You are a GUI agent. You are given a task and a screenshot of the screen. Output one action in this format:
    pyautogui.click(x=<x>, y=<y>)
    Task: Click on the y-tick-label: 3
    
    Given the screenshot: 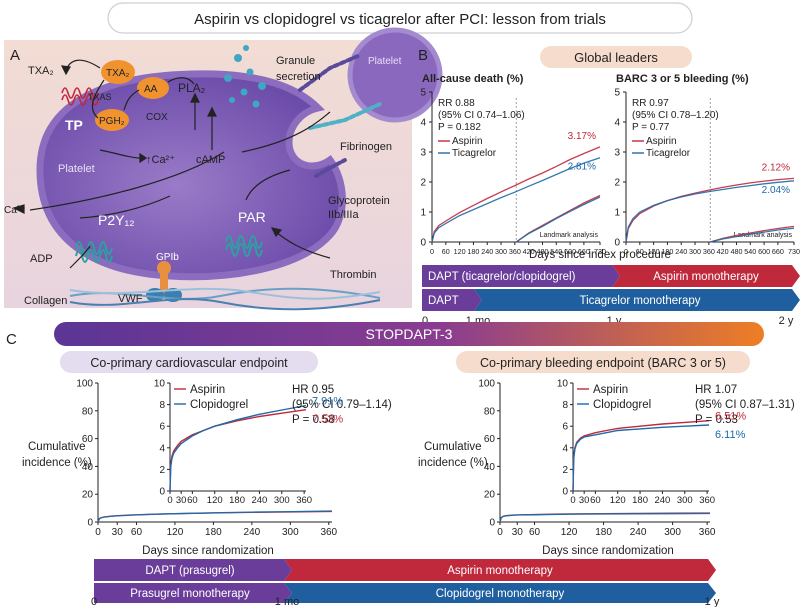 What is the action you would take?
    pyautogui.click(x=423, y=153)
    